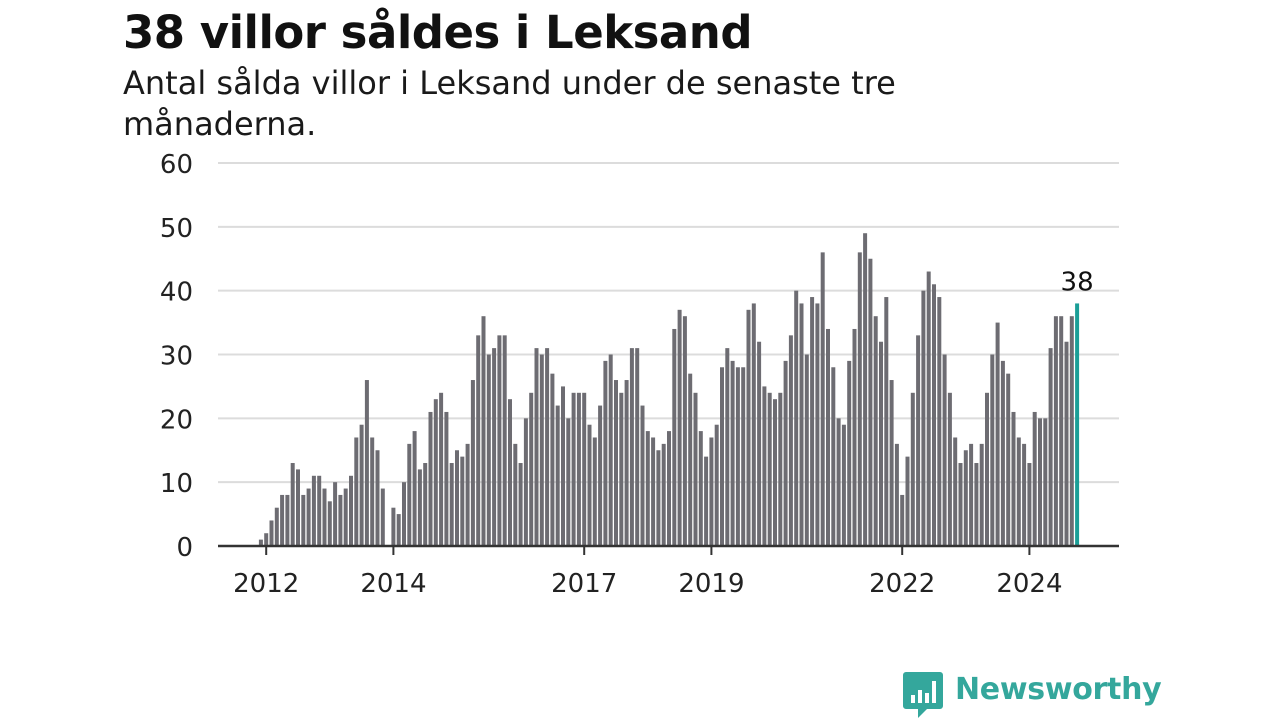 The height and width of the screenshot is (720, 1280). I want to click on x-tick-label: 2014, so click(393, 584).